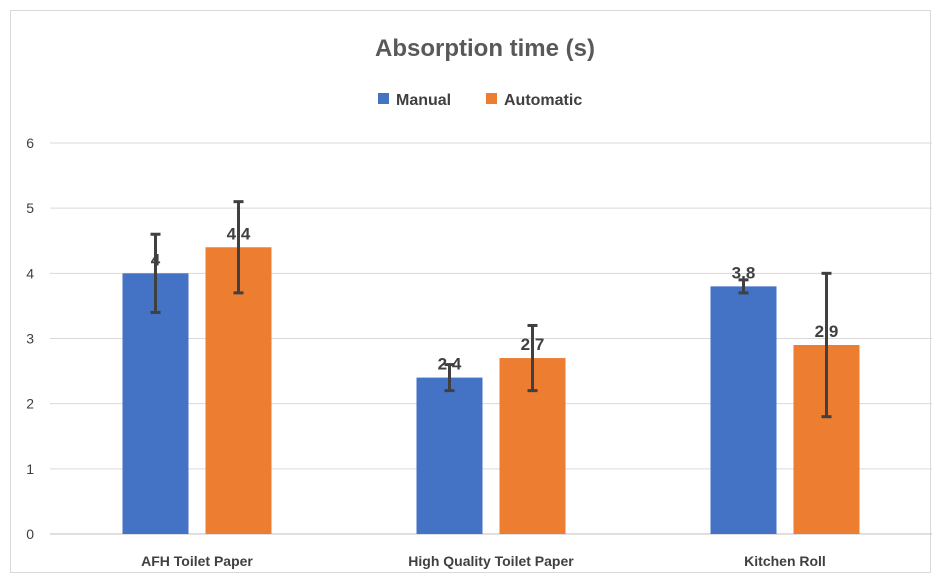 The image size is (943, 581). I want to click on y-tick-label: 3, so click(30, 339).